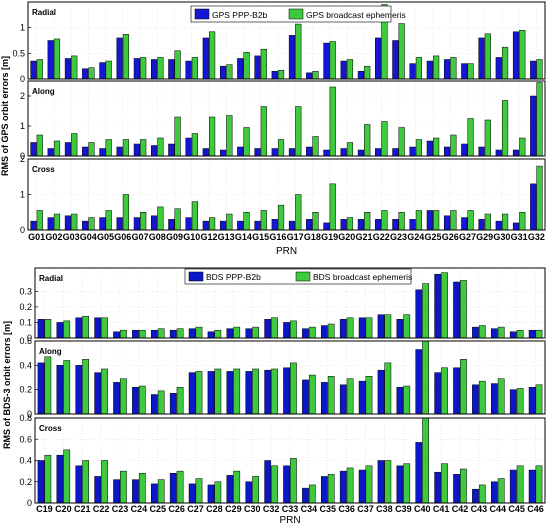 The image size is (550, 524). I want to click on bar-g15-s0, so click(257, 152).